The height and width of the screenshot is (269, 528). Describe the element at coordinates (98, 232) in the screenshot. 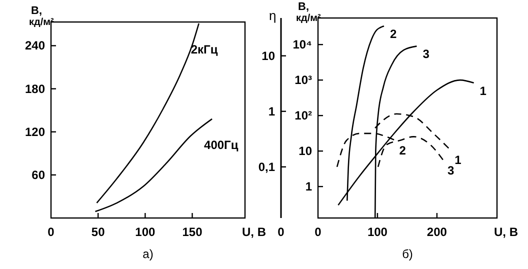

I see `x-tick-label: 50` at that location.